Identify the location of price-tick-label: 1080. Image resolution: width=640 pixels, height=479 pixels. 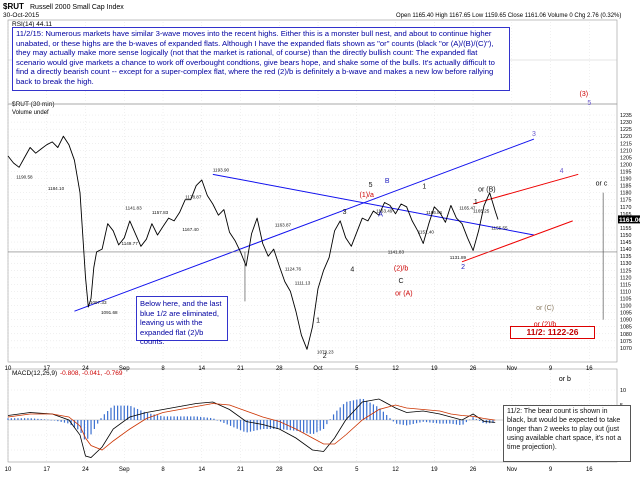
(626, 335).